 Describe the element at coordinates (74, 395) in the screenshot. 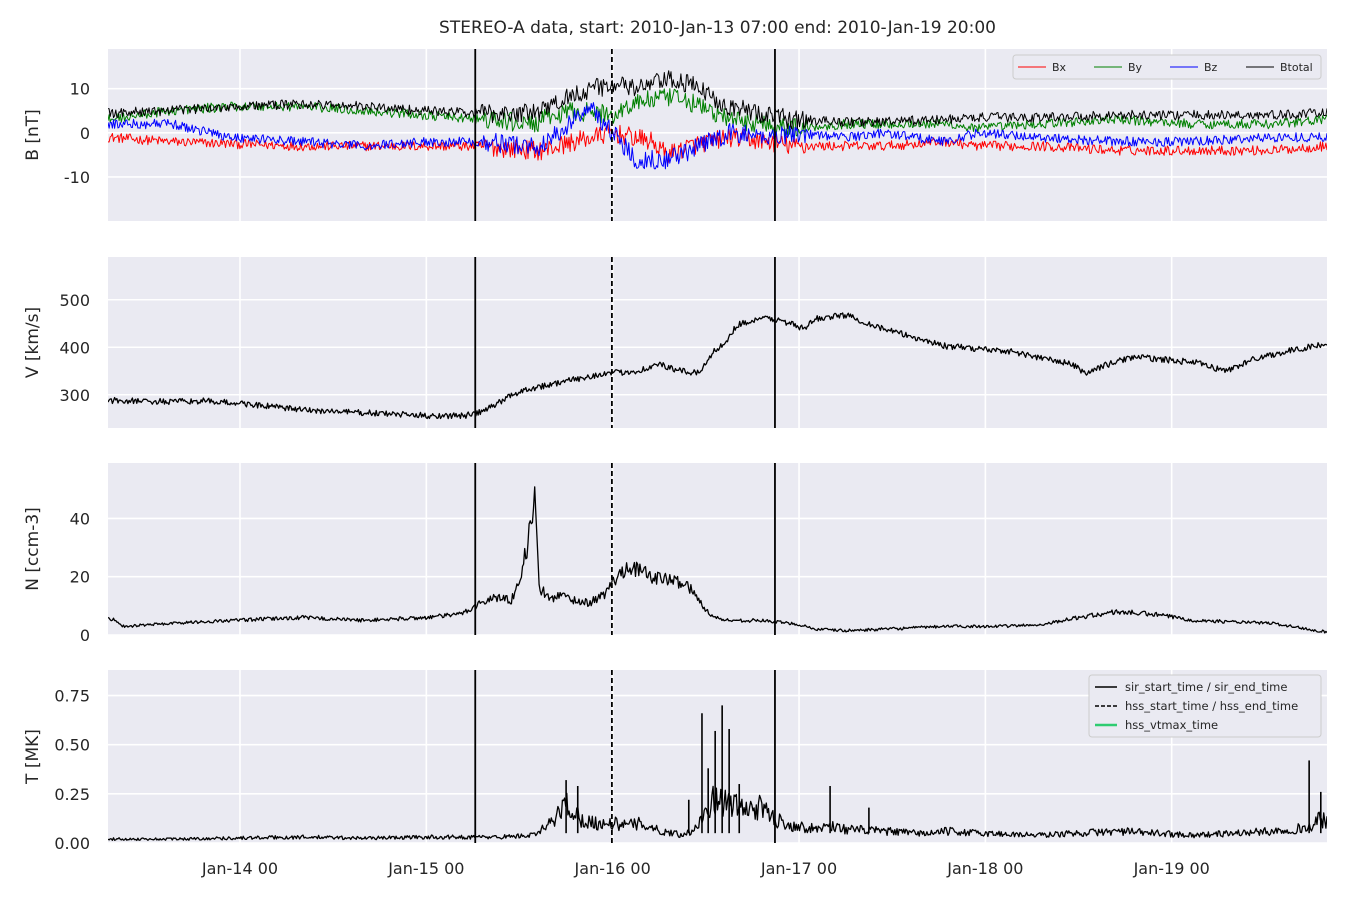

I see `y-tick-label: 300` at that location.